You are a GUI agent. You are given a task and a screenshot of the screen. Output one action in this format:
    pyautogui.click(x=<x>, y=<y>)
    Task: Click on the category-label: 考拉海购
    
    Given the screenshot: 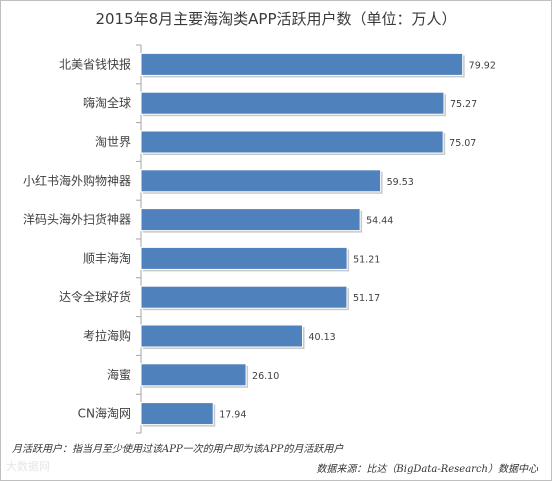 What is the action you would take?
    pyautogui.click(x=107, y=335)
    